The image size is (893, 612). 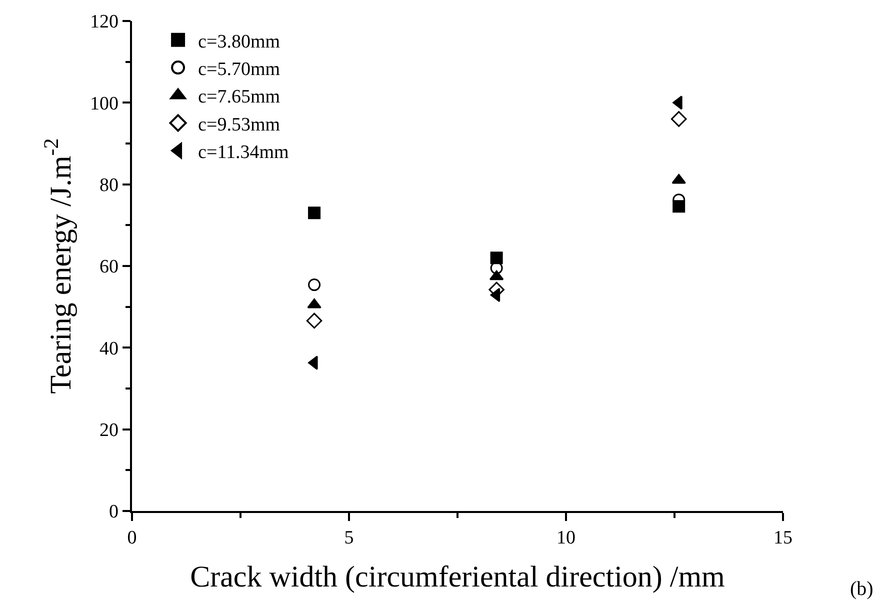 I want to click on legend-label: c=11.34mm, so click(x=244, y=153).